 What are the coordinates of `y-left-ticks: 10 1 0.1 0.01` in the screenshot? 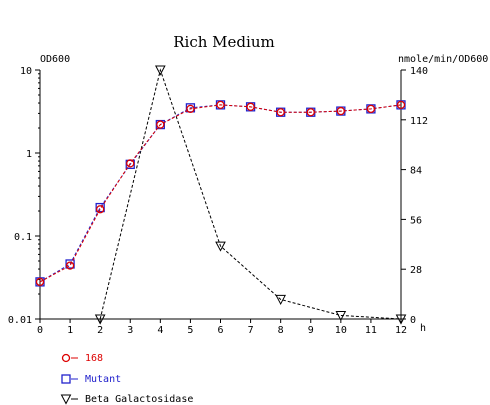 It's located at (24, 196).